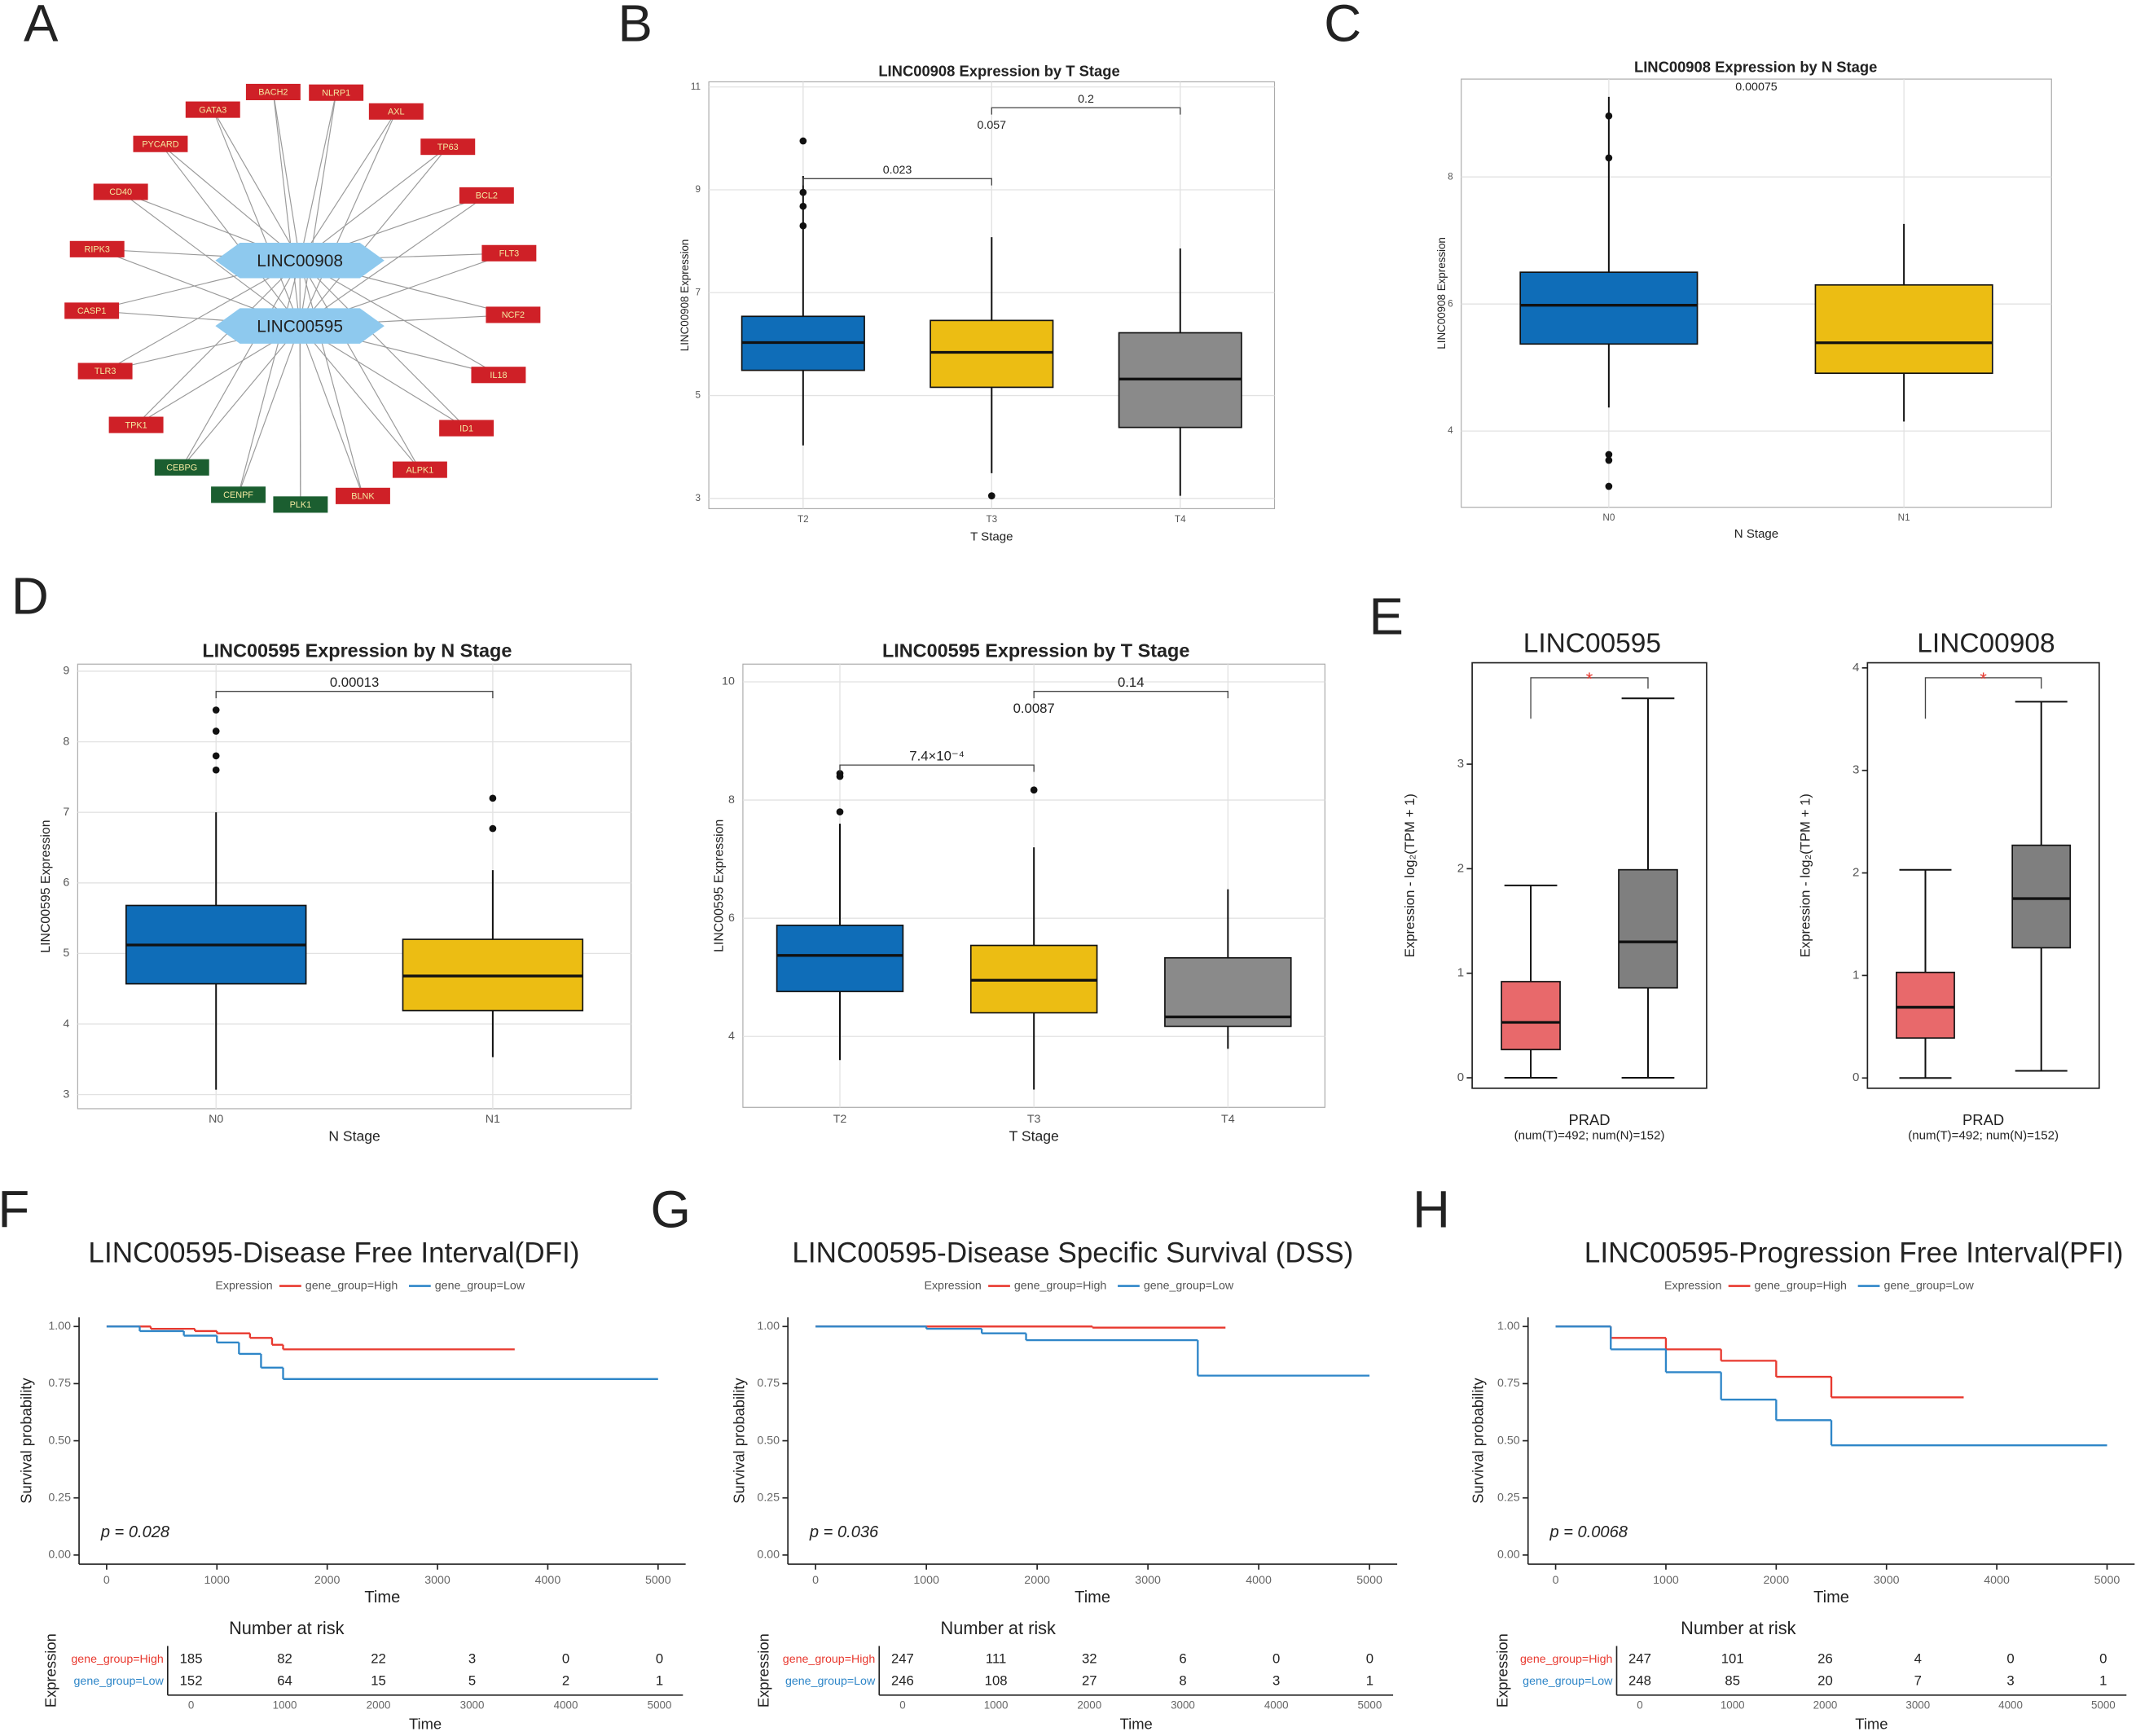  Describe the element at coordinates (902, 1659) in the screenshot. I see `risk-value: 247` at that location.